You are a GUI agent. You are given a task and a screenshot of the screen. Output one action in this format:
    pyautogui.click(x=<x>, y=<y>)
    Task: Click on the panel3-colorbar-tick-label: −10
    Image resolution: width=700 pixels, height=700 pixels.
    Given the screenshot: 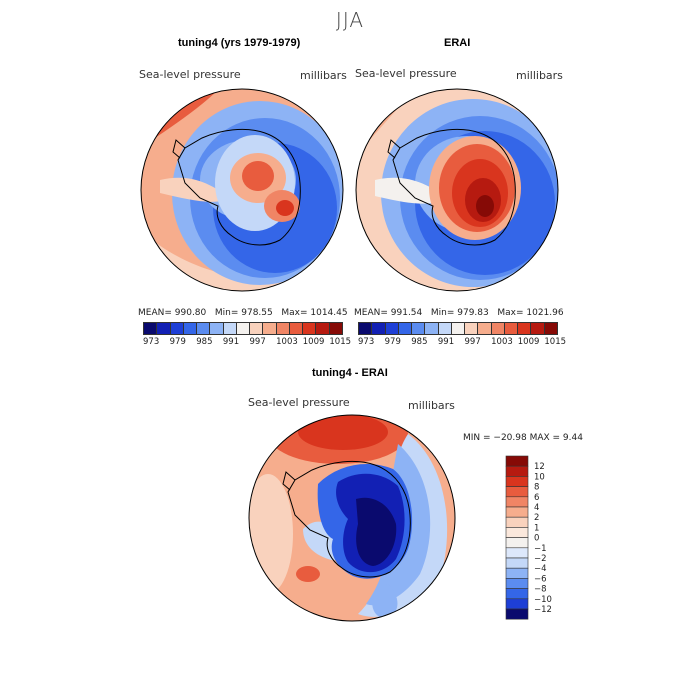 What is the action you would take?
    pyautogui.click(x=543, y=600)
    